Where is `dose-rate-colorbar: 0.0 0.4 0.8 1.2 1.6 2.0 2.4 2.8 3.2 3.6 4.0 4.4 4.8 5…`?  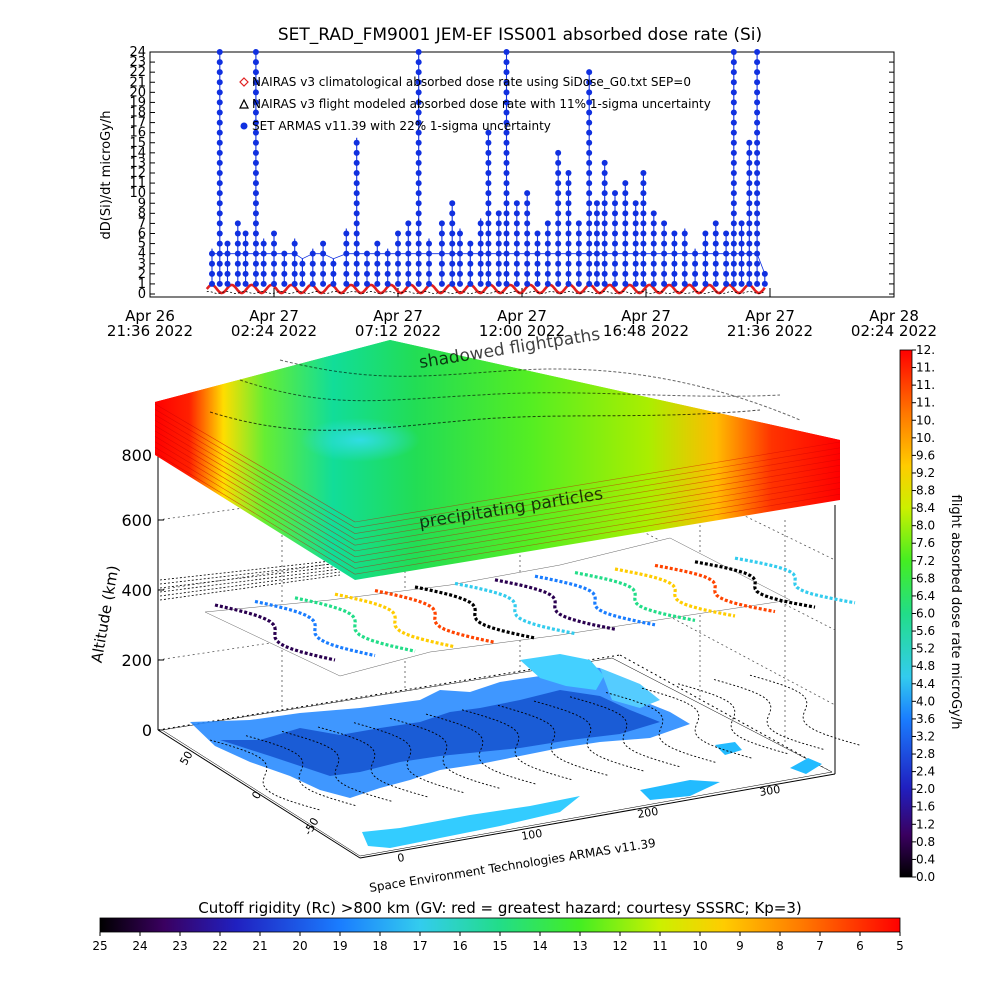
dose-rate-colorbar: 0.0 0.4 0.8 1.2 1.6 2.0 2.4 2.8 3.2 3.6 4.0 4.4 4.8 5… is located at coordinates (931, 613).